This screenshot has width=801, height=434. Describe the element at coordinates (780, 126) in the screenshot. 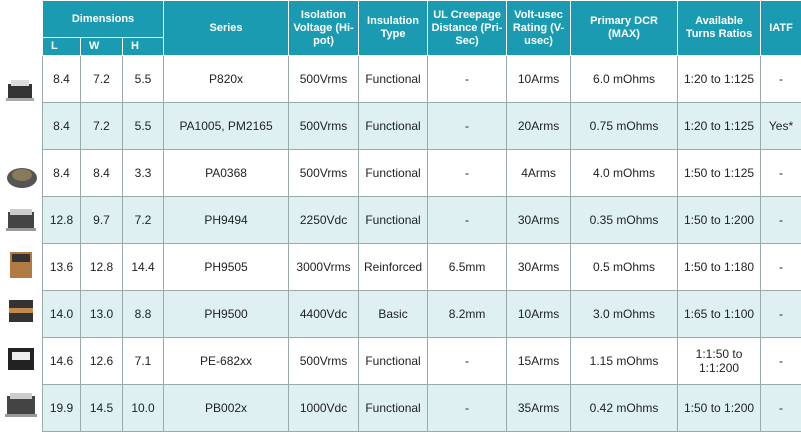

I see `table-cell: Yes*` at that location.